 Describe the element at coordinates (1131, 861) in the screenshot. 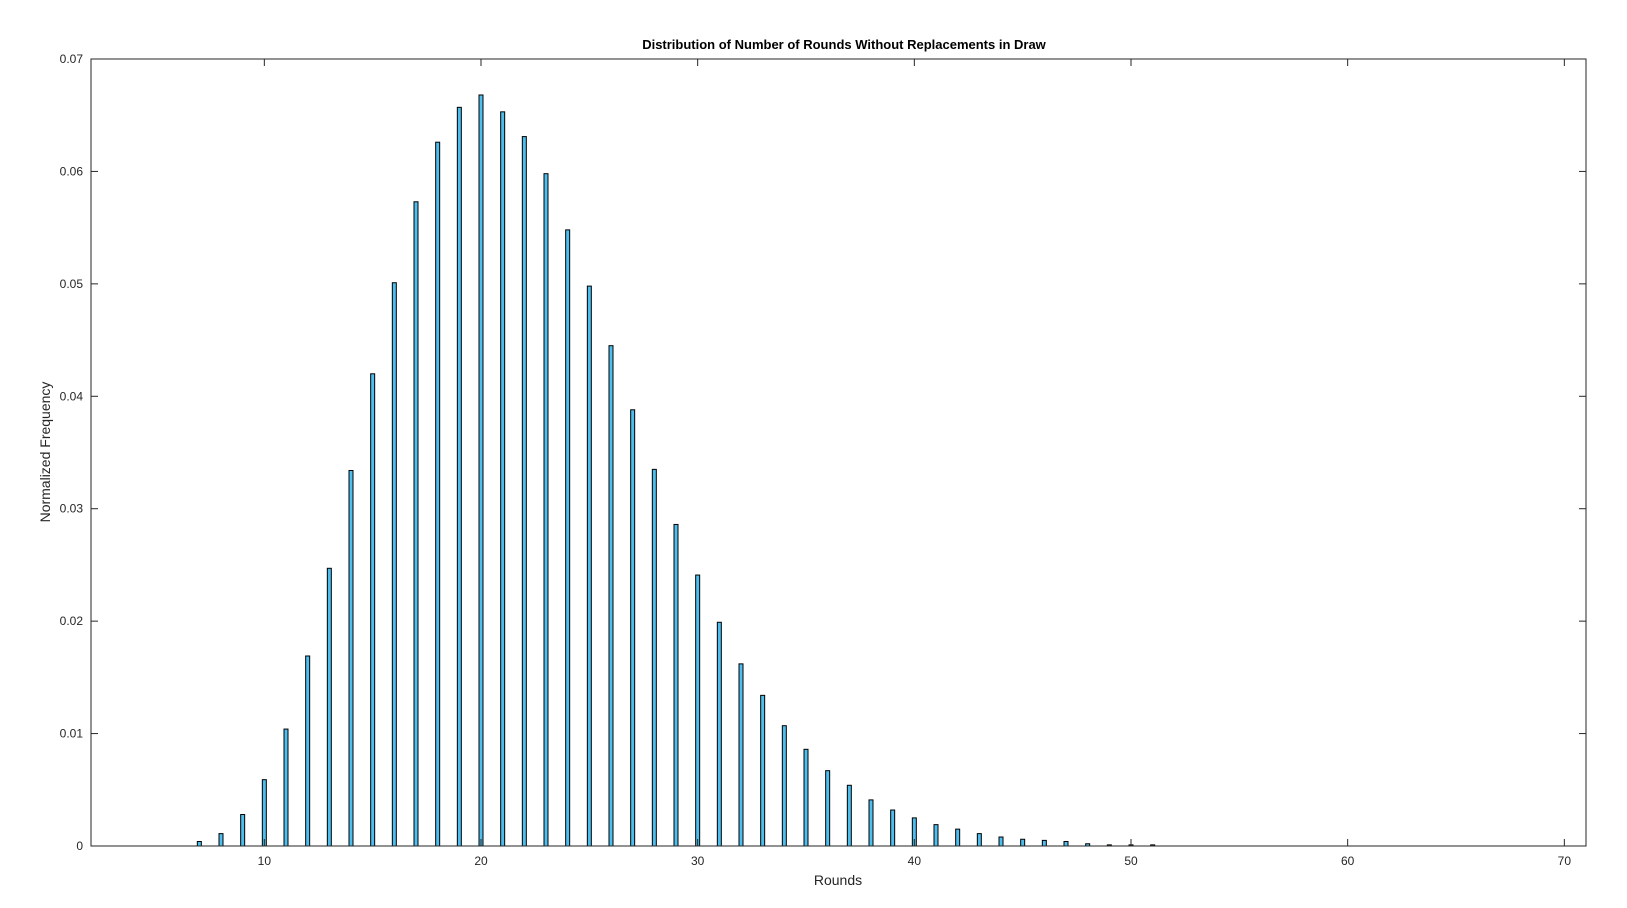

I see `x-tick-label-50: 50` at that location.